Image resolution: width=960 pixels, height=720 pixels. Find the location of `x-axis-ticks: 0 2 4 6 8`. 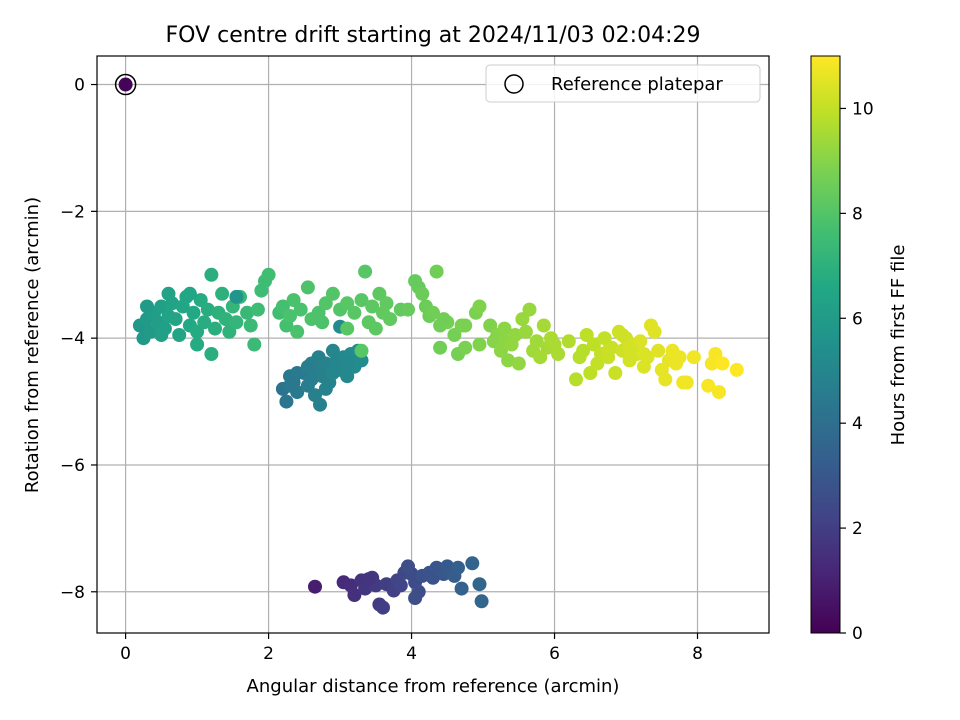

x-axis-ticks: 0 2 4 6 8 is located at coordinates (411, 648).